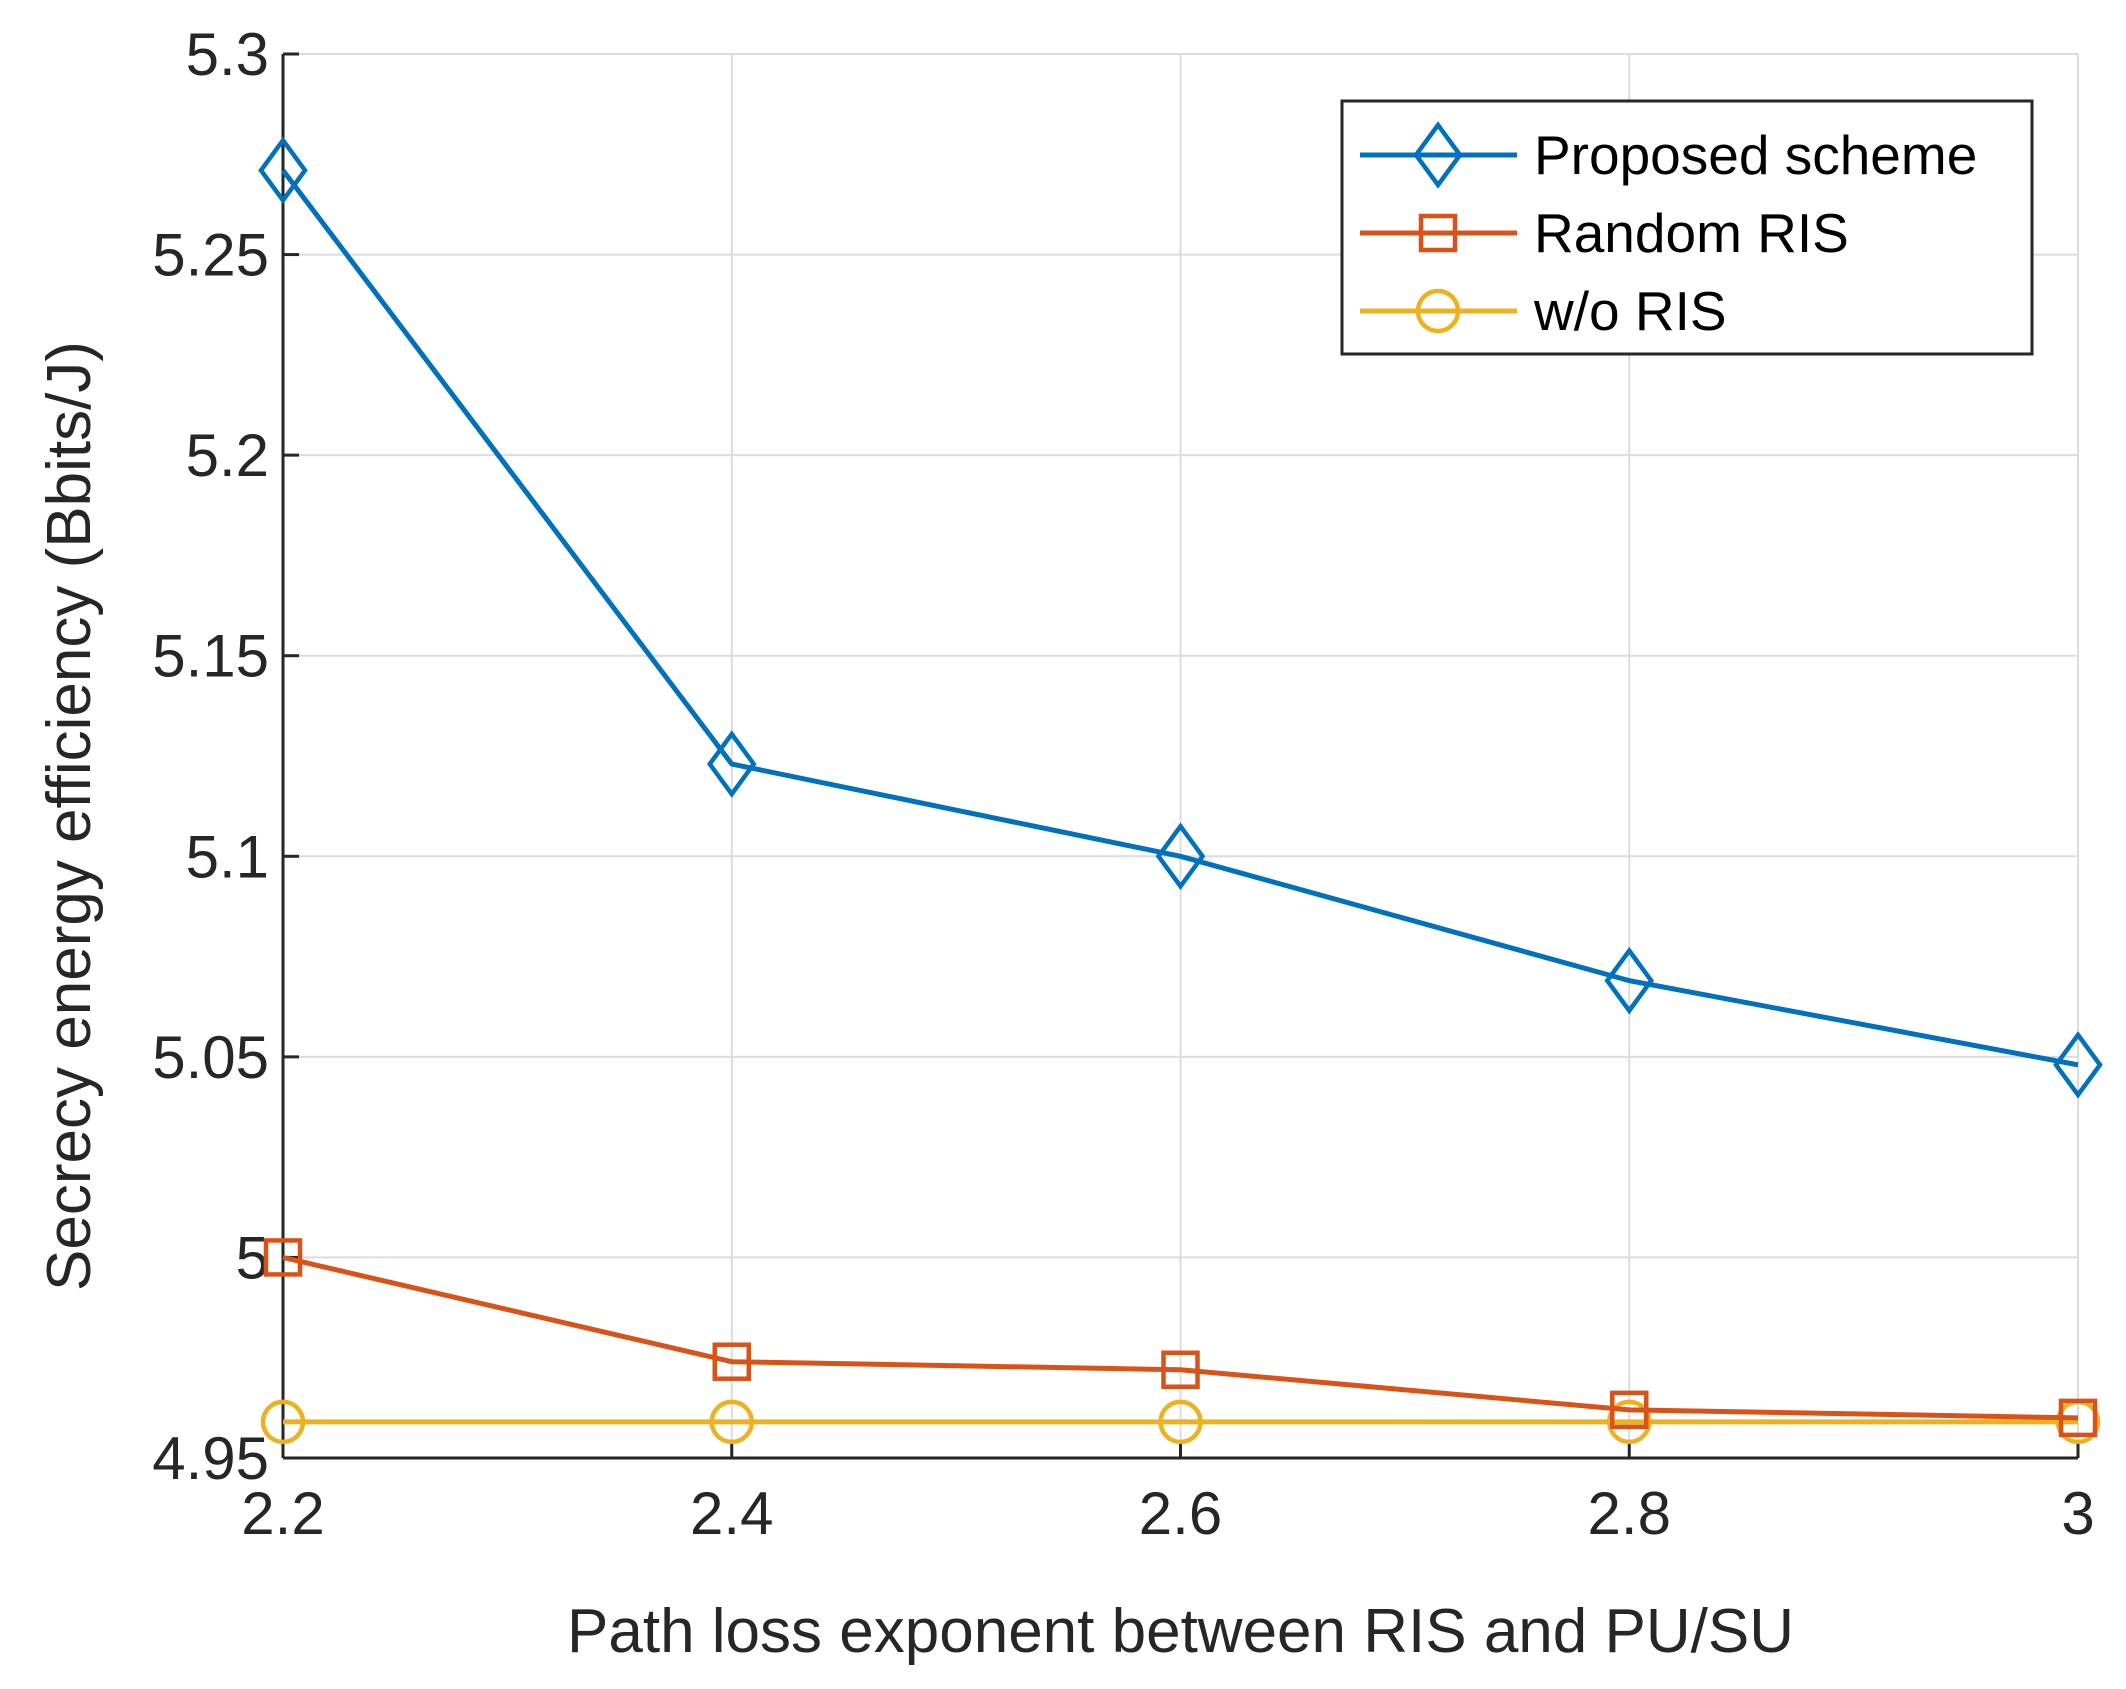  Describe the element at coordinates (1755, 155) in the screenshot. I see `legend-label: Proposed scheme` at that location.